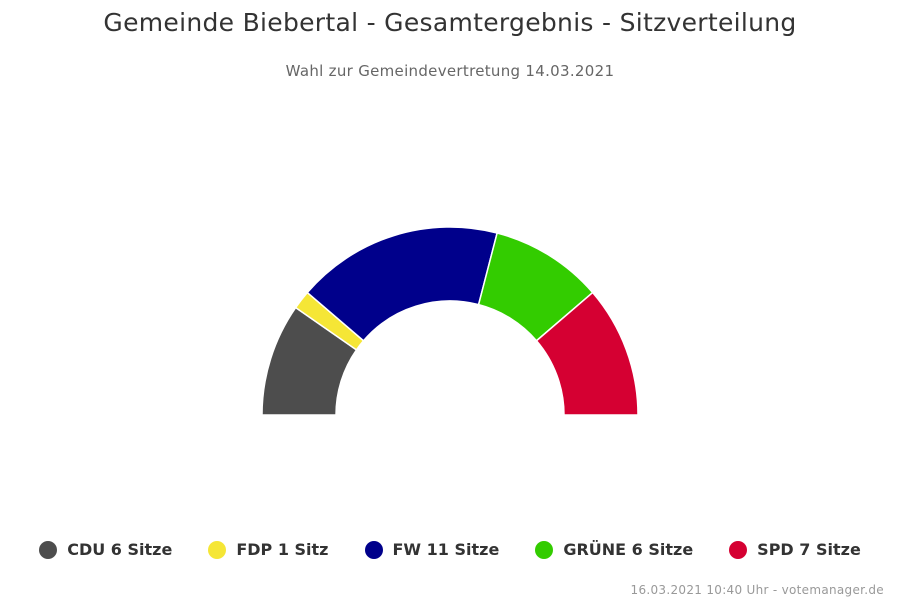 This screenshot has height=600, width=900. Describe the element at coordinates (809, 549) in the screenshot. I see `legend-label: SPD 7 Sitze` at that location.